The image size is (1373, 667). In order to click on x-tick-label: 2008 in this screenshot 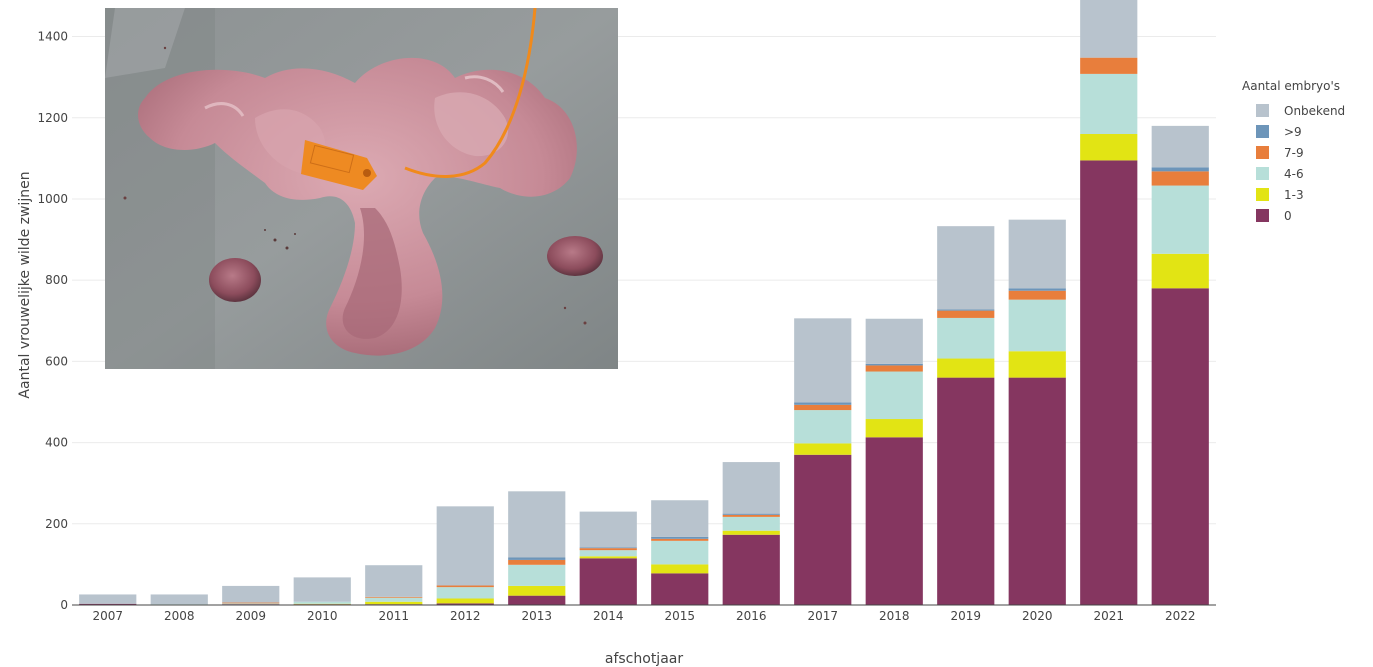, I will do `click(179, 616)`.